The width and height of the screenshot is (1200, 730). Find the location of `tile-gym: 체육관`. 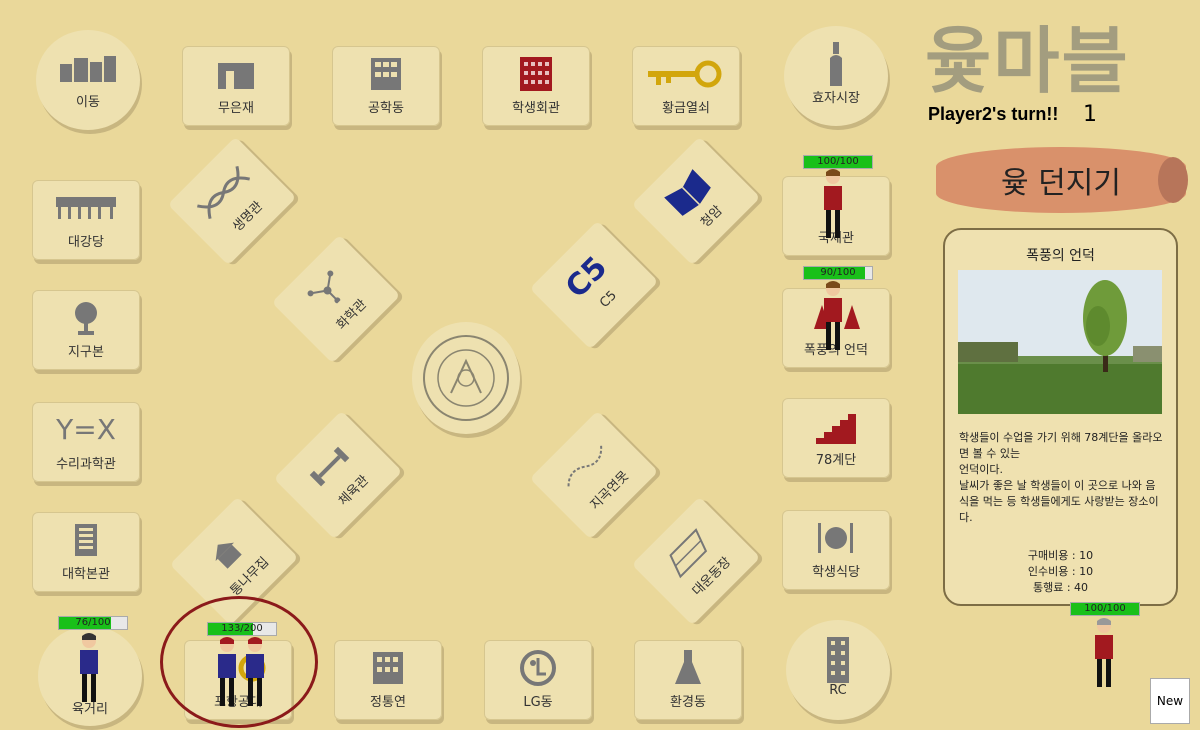

tile-gym: 체육관 is located at coordinates (338, 475).